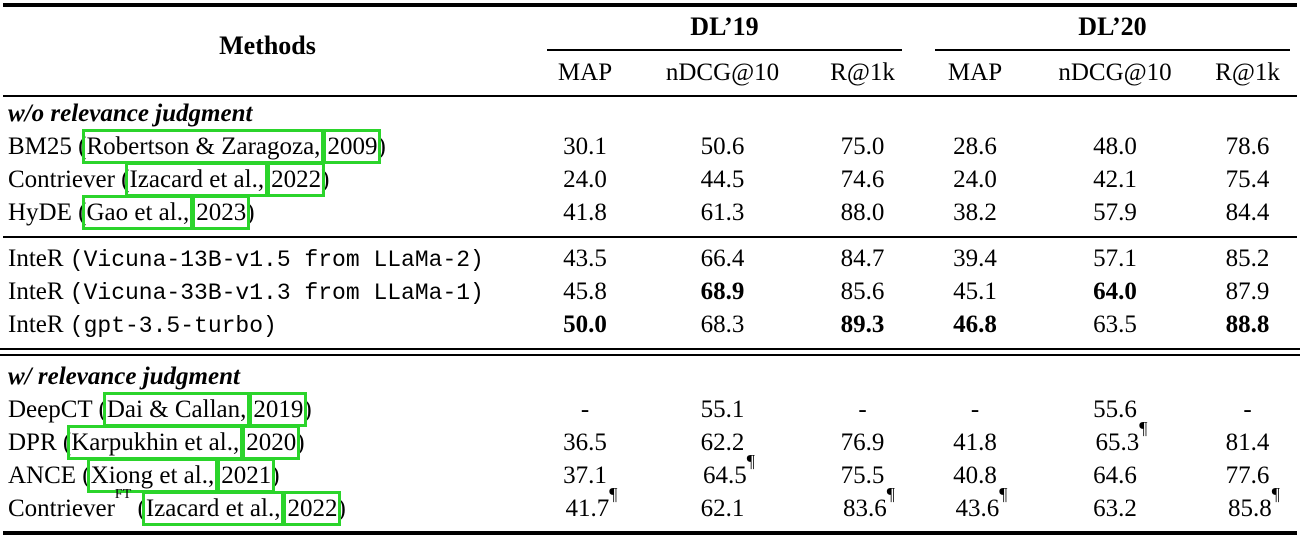 Image resolution: width=1300 pixels, height=543 pixels. What do you see at coordinates (276, 293) in the screenshot?
I see `model-name-mono: (Vicuna-33B-v1.3 from LLaMa-1)` at bounding box center [276, 293].